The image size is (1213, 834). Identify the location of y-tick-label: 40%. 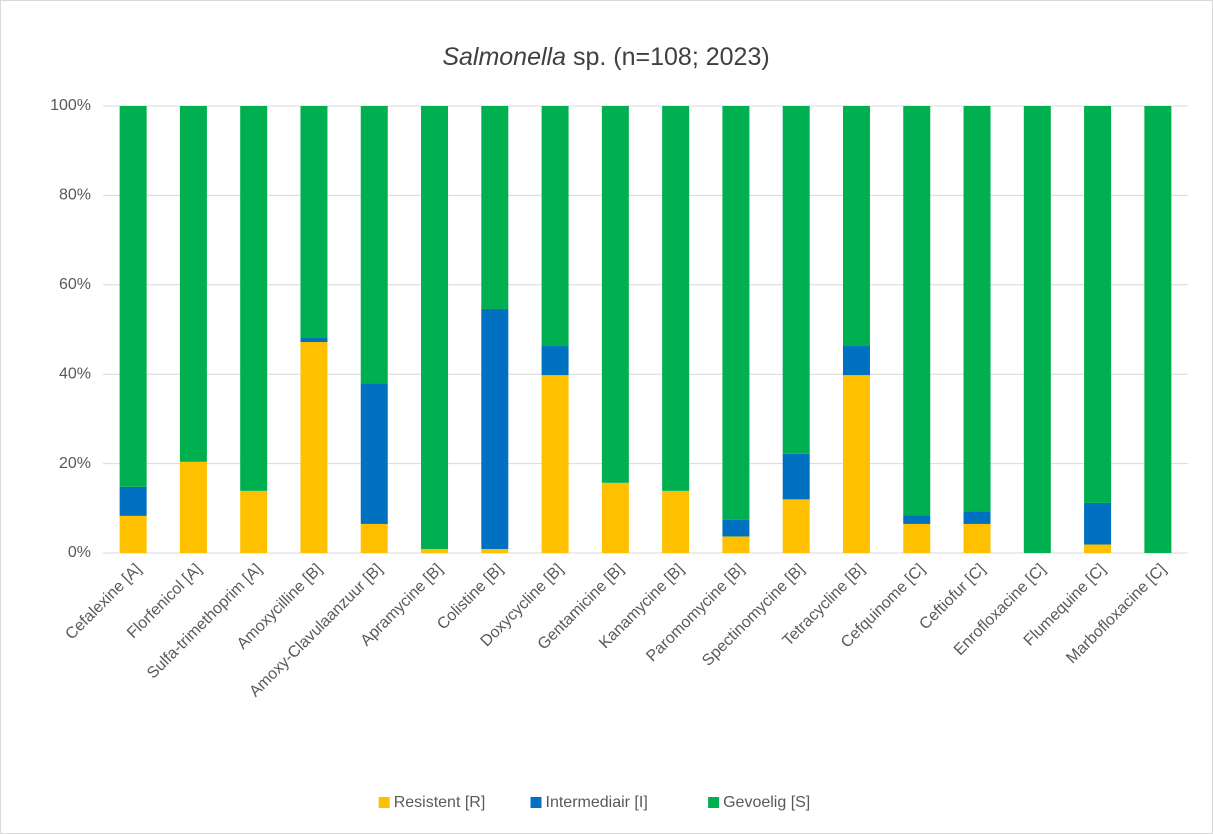
(75, 373).